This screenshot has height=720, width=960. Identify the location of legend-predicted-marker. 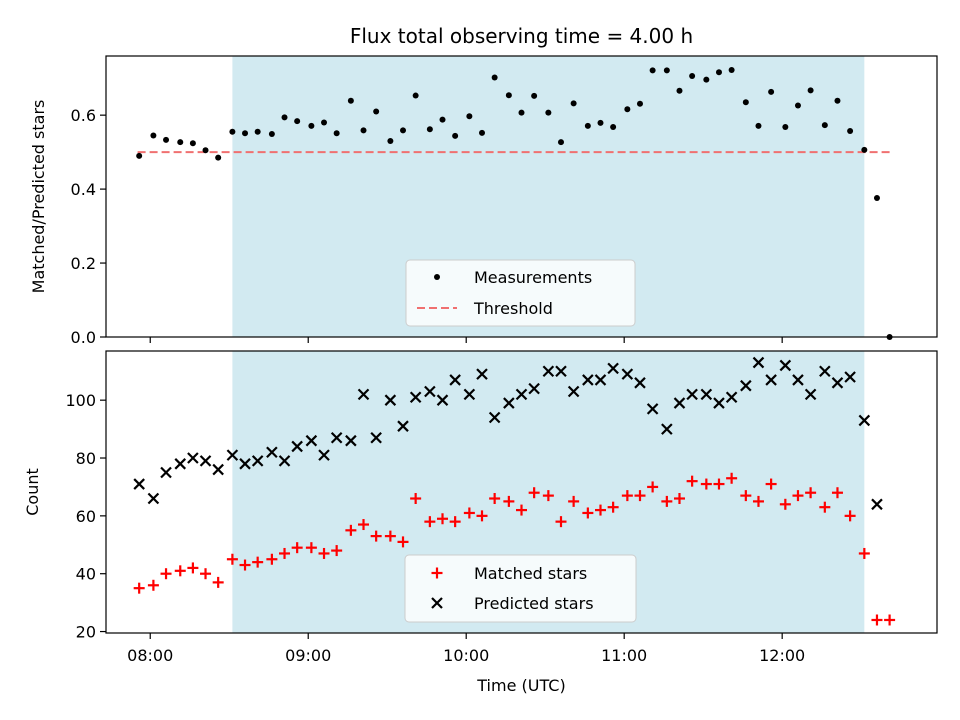
(437, 603).